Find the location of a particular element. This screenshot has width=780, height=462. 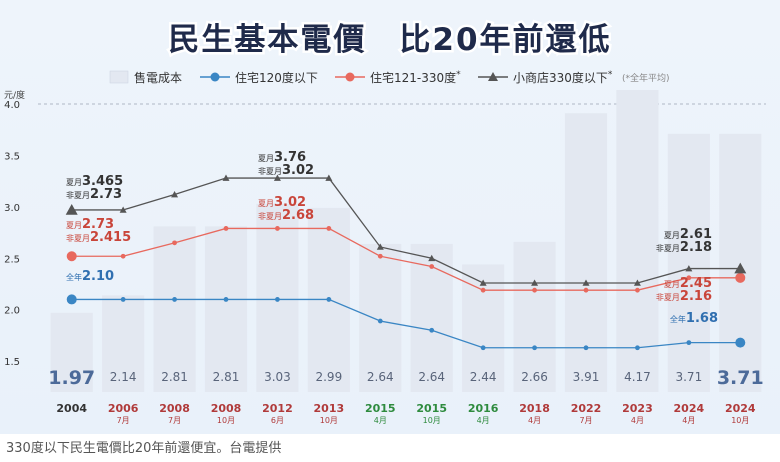

x-tick-month-11: 4月 is located at coordinates (637, 420).